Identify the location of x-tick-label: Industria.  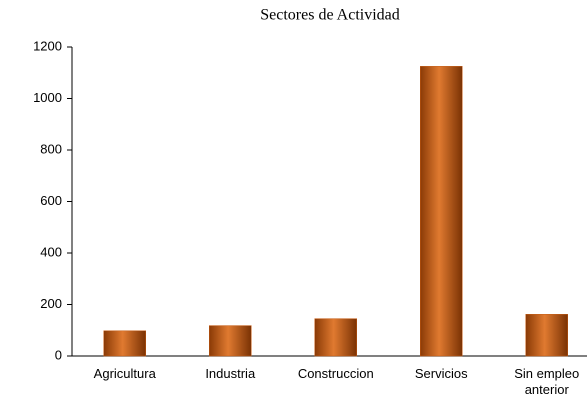
(230, 373).